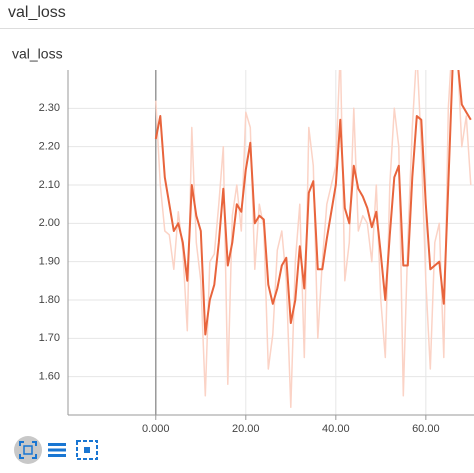  What do you see at coordinates (49, 147) in the screenshot?
I see `y-tick-label: 2.20` at bounding box center [49, 147].